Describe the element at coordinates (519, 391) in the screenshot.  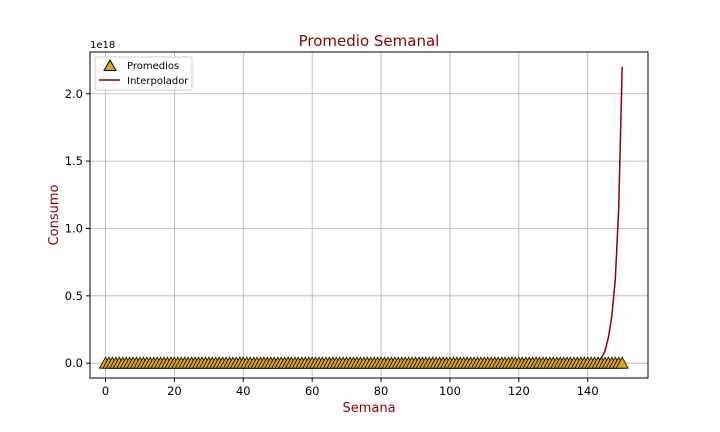
I see `x-tick-label: 120` at that location.